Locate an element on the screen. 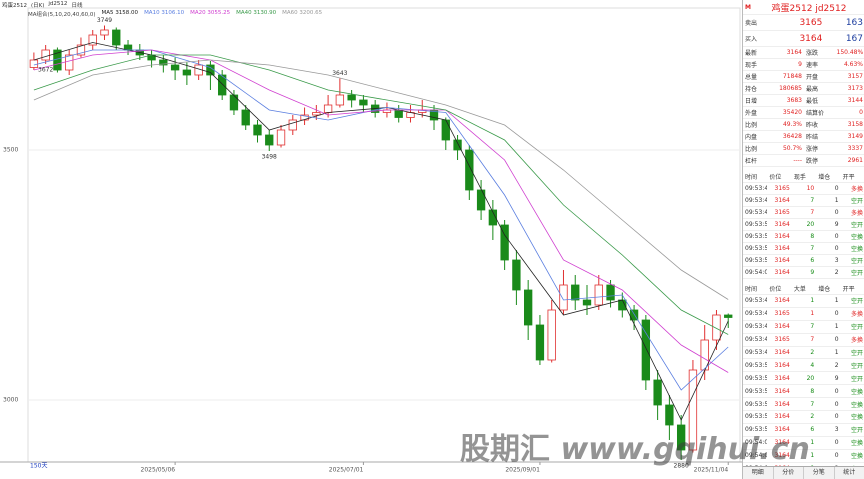 The image size is (864, 479). extreme-label: 3498 is located at coordinates (269, 157).